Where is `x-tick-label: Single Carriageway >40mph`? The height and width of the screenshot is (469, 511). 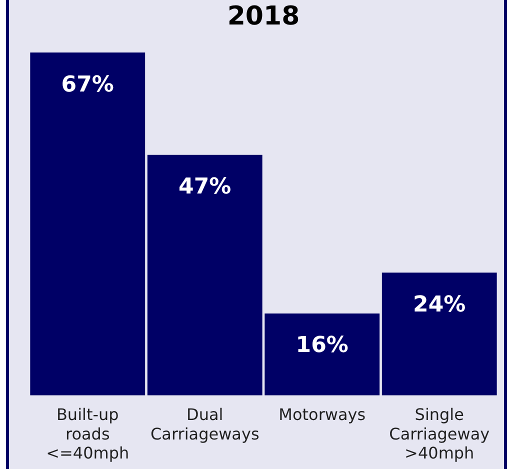
x-tick-label: Single Carriageway >40mph is located at coordinates (439, 434).